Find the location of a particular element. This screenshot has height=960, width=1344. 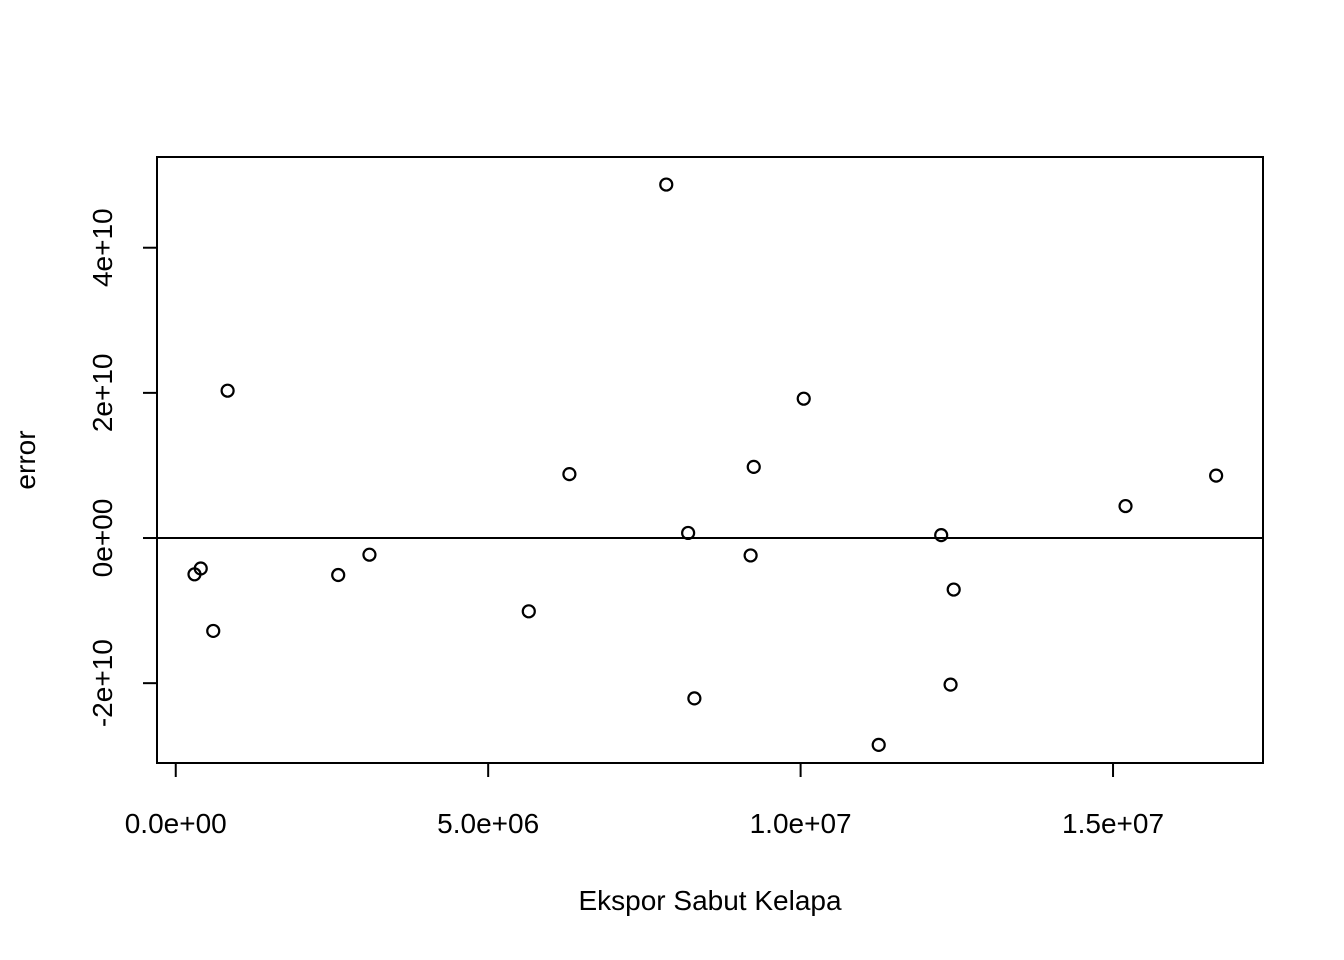

y-axis-title: error is located at coordinates (25, 459).